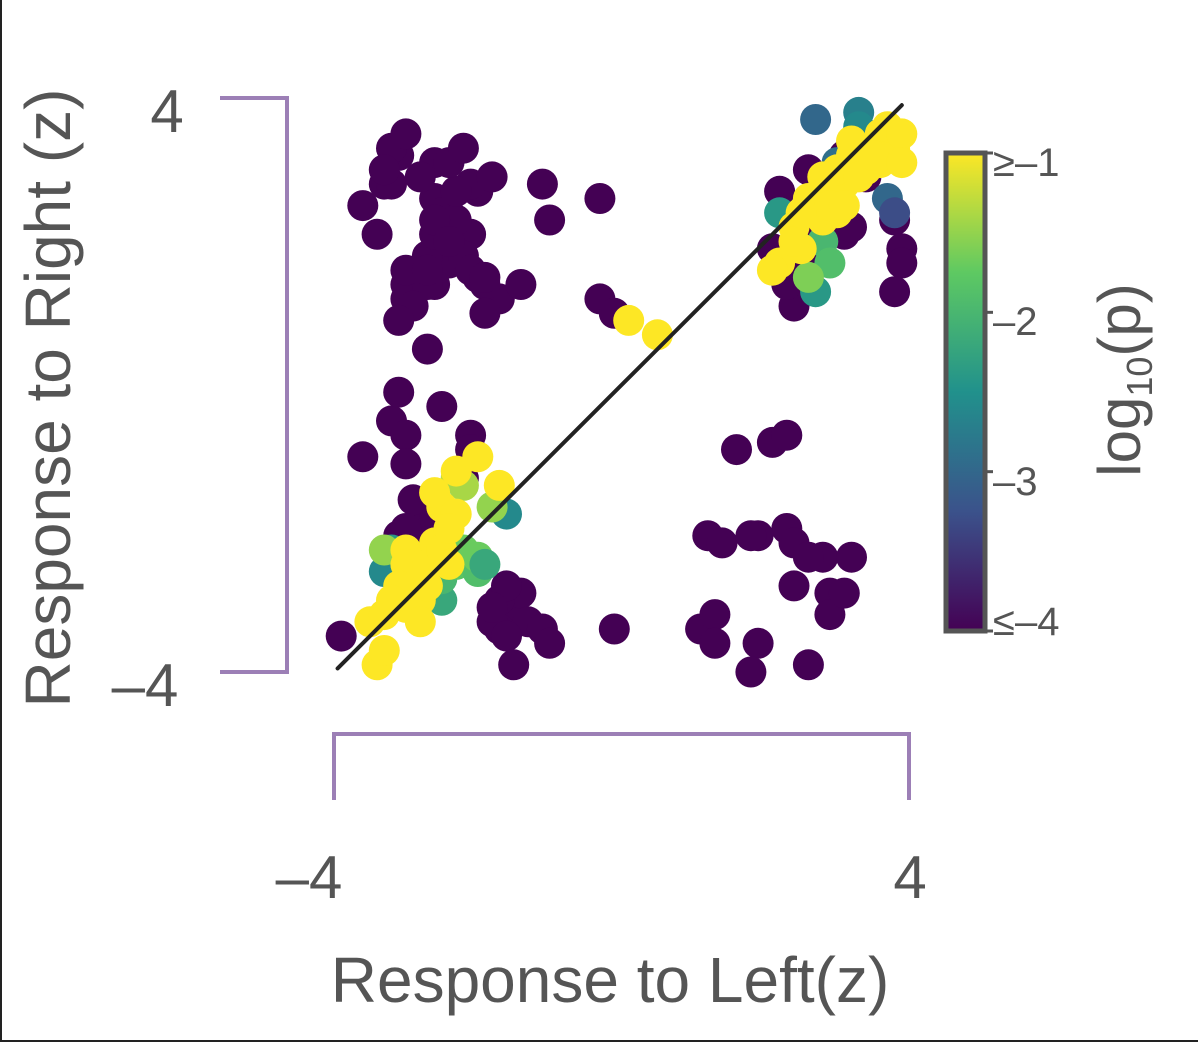 This screenshot has height=1044, width=1200. What do you see at coordinates (1026, 163) in the screenshot?
I see `colorbar-tick-top: ≥–1` at bounding box center [1026, 163].